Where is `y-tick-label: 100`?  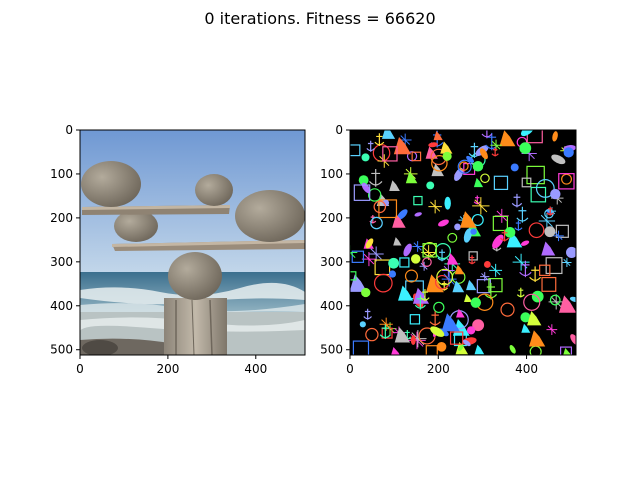
y-tick-label: 100 is located at coordinates (331, 174).